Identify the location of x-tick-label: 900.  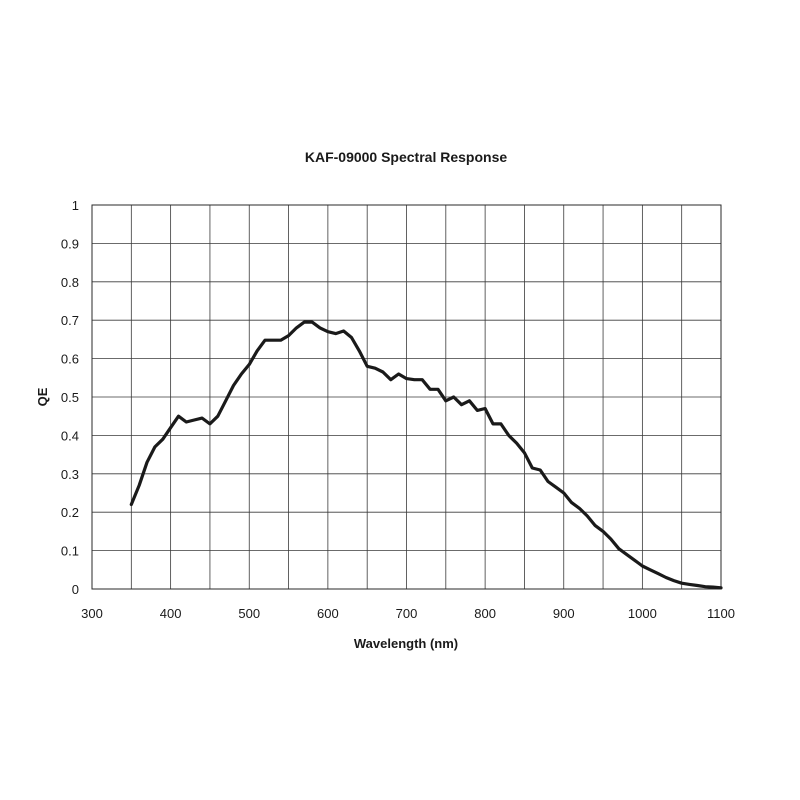
(564, 613).